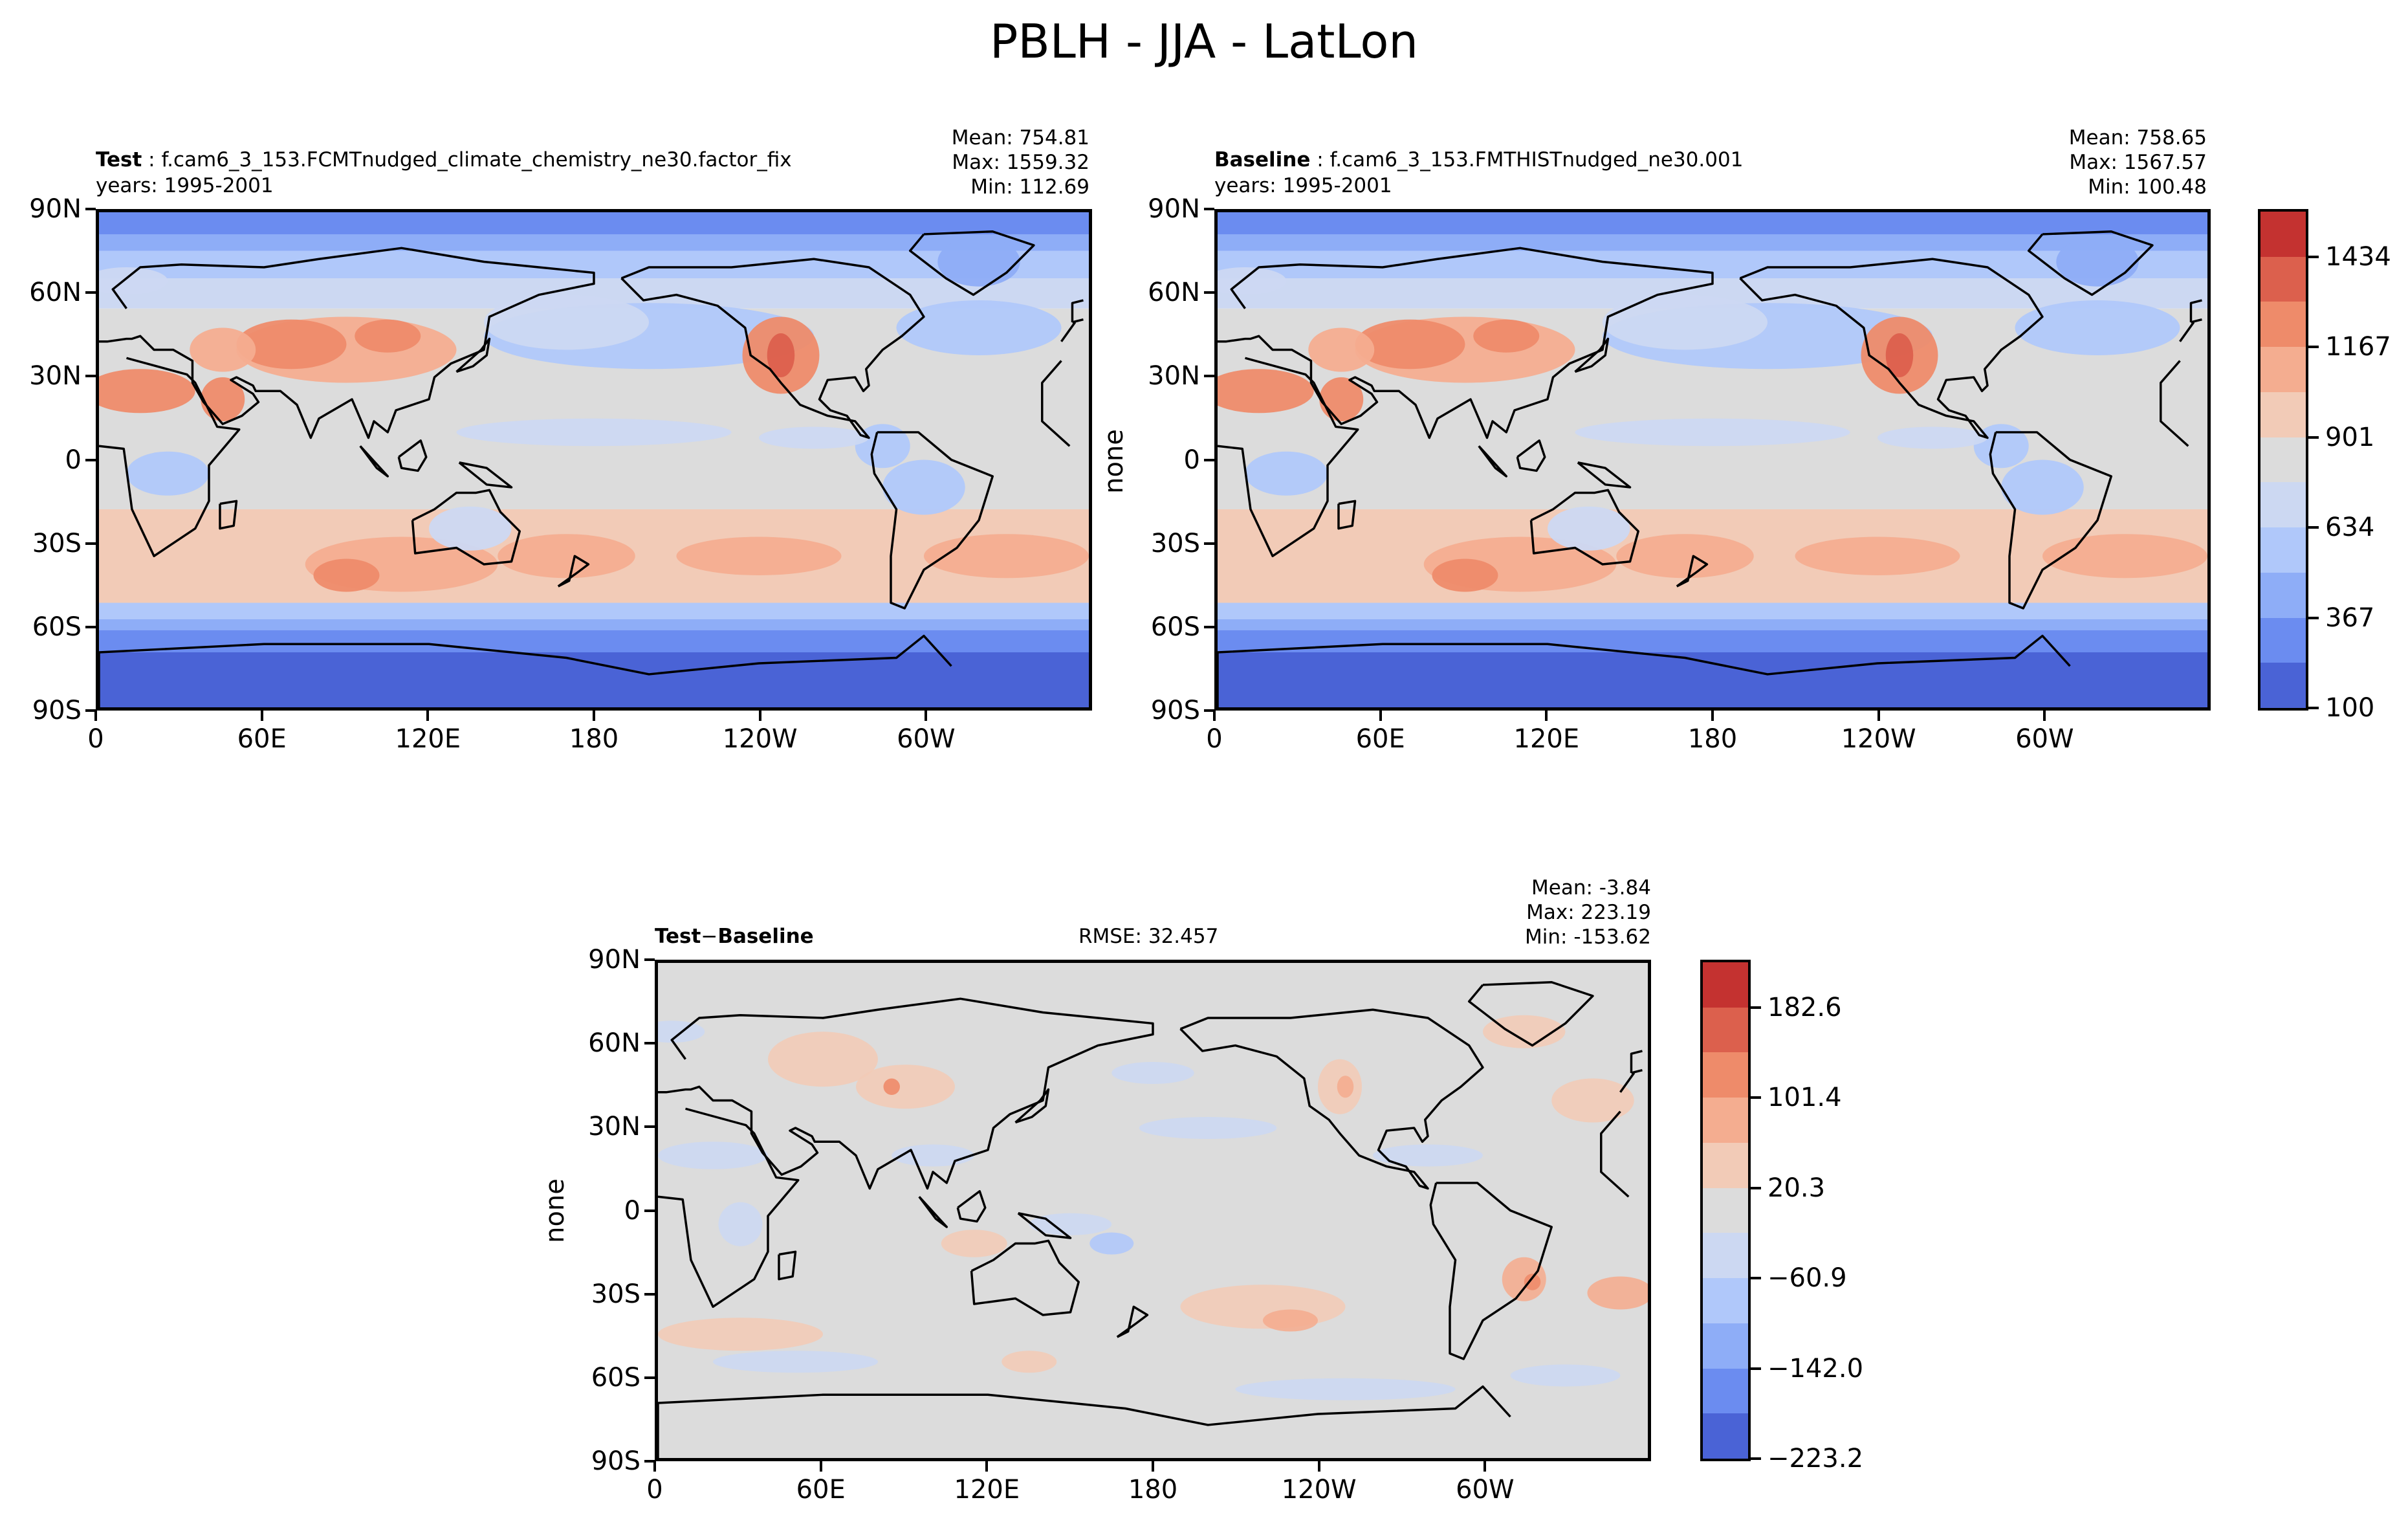 The image size is (2408, 1524). Describe the element at coordinates (2044, 739) in the screenshot. I see `lon-tick-label: 60W` at that location.